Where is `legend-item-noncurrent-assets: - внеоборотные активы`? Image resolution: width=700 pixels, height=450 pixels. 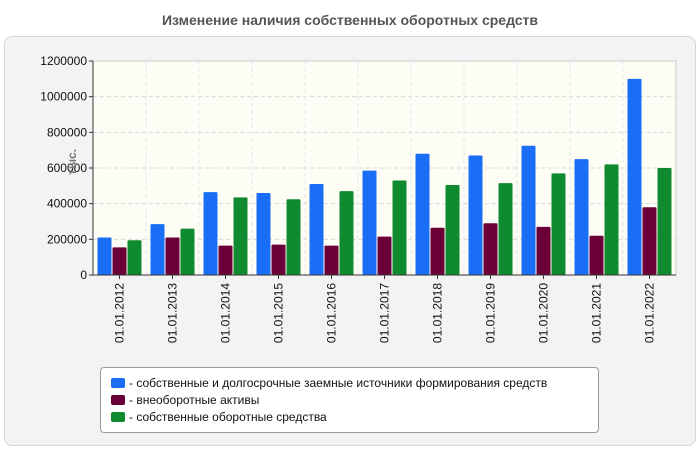
legend-item-noncurrent-assets: - внеоборотные активы is located at coordinates (349, 399).